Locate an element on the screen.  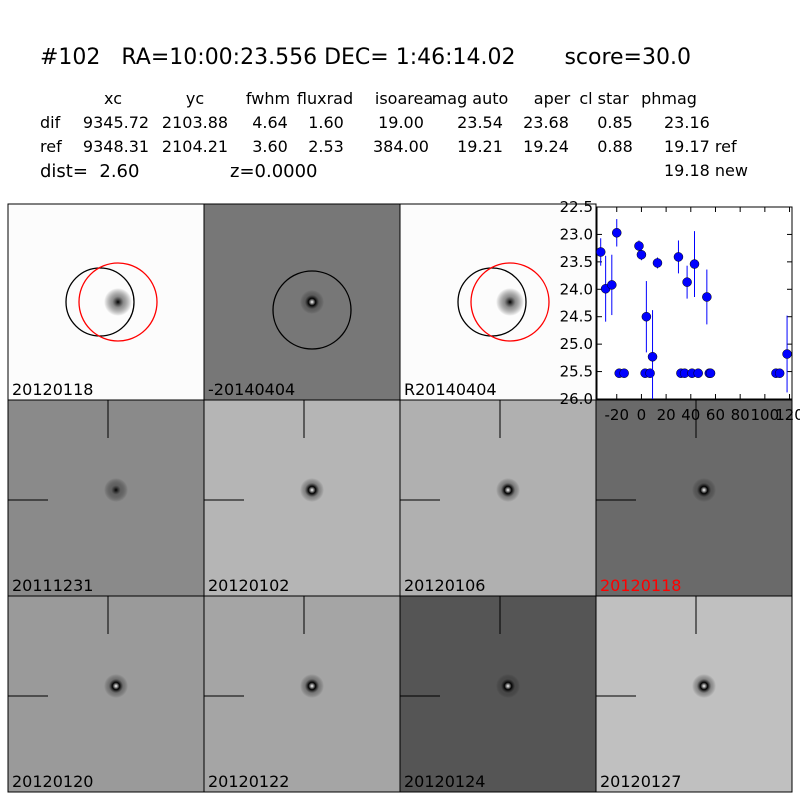
x-tick-label: 120 is located at coordinates (787, 415).